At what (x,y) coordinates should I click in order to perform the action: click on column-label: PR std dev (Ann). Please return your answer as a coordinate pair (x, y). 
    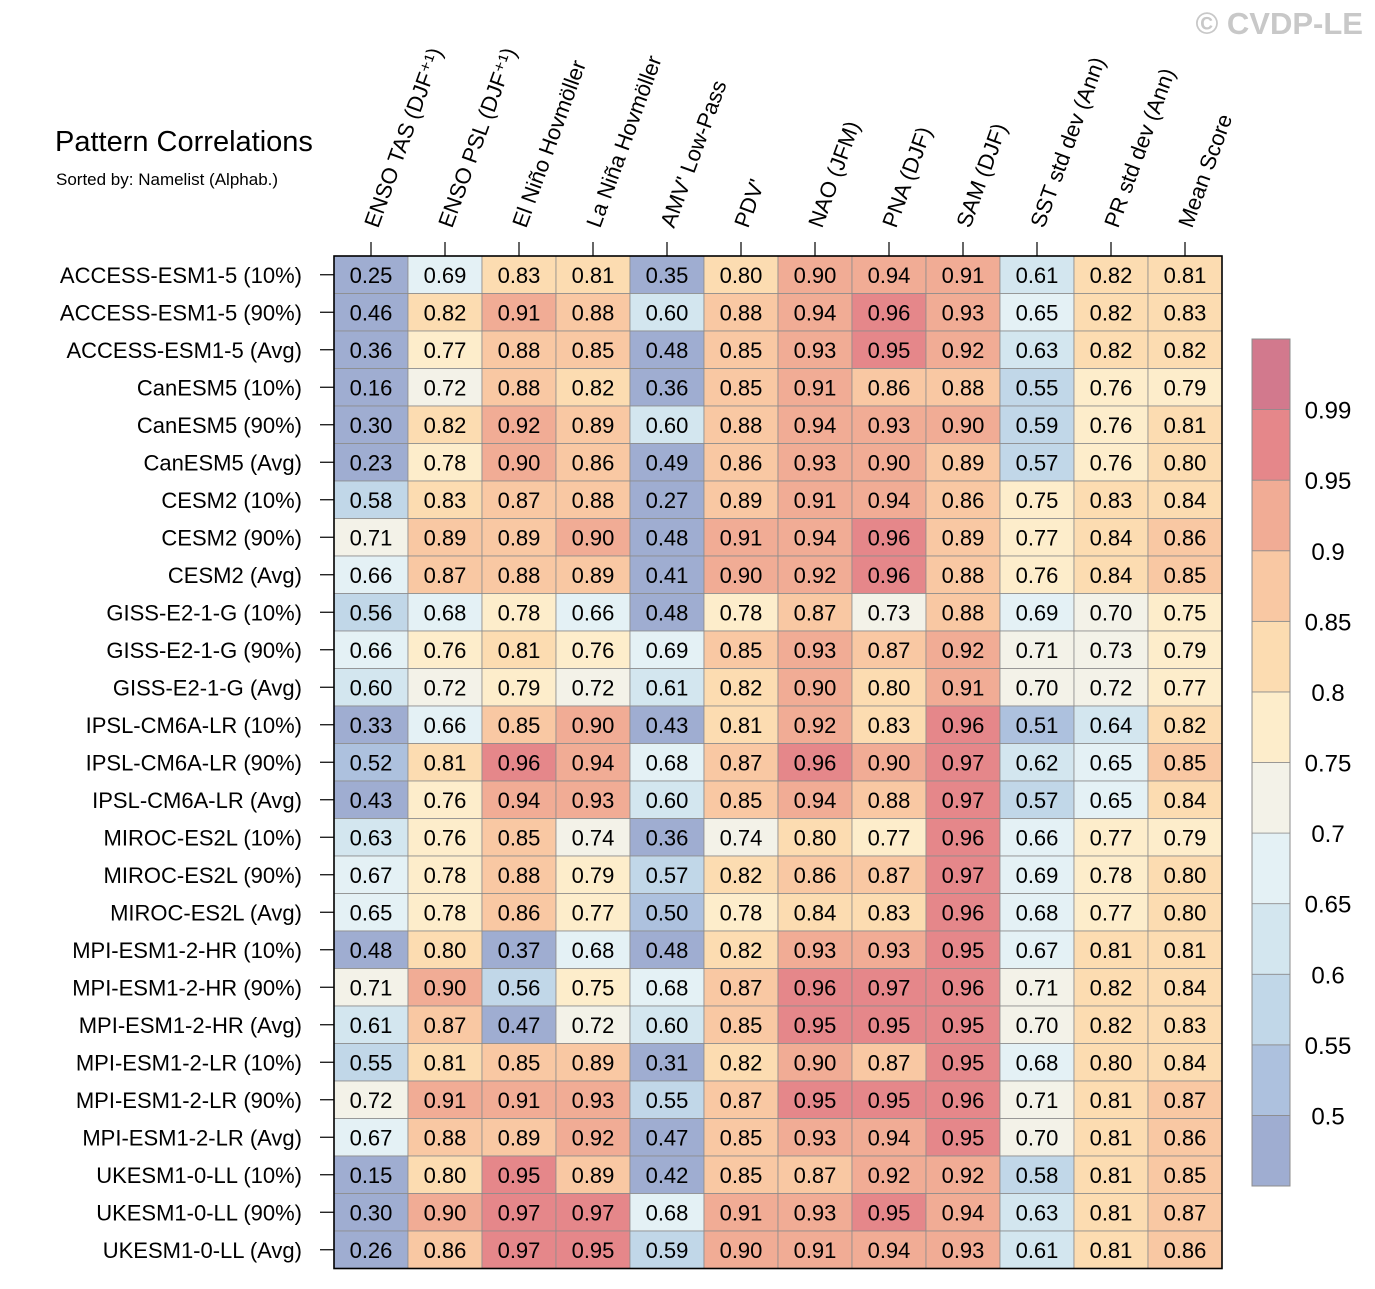
    Looking at the image, I should click on (1139, 148).